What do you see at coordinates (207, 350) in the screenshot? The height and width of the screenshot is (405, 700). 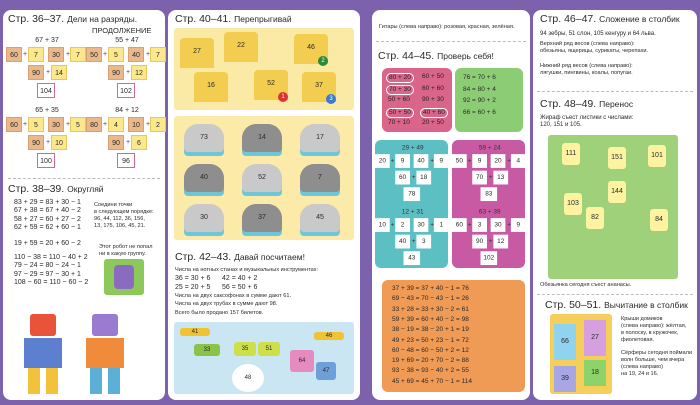 I see `drum: 33` at bounding box center [207, 350].